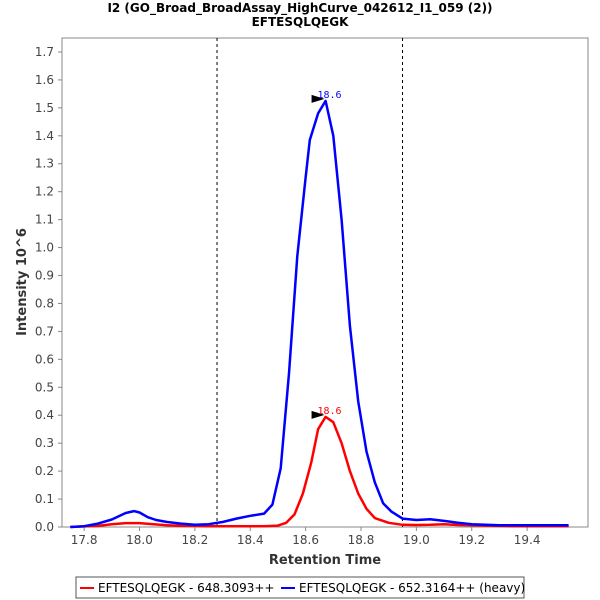 Image resolution: width=600 pixels, height=600 pixels. What do you see at coordinates (139, 540) in the screenshot?
I see `x-tick-label: 18.0` at bounding box center [139, 540].